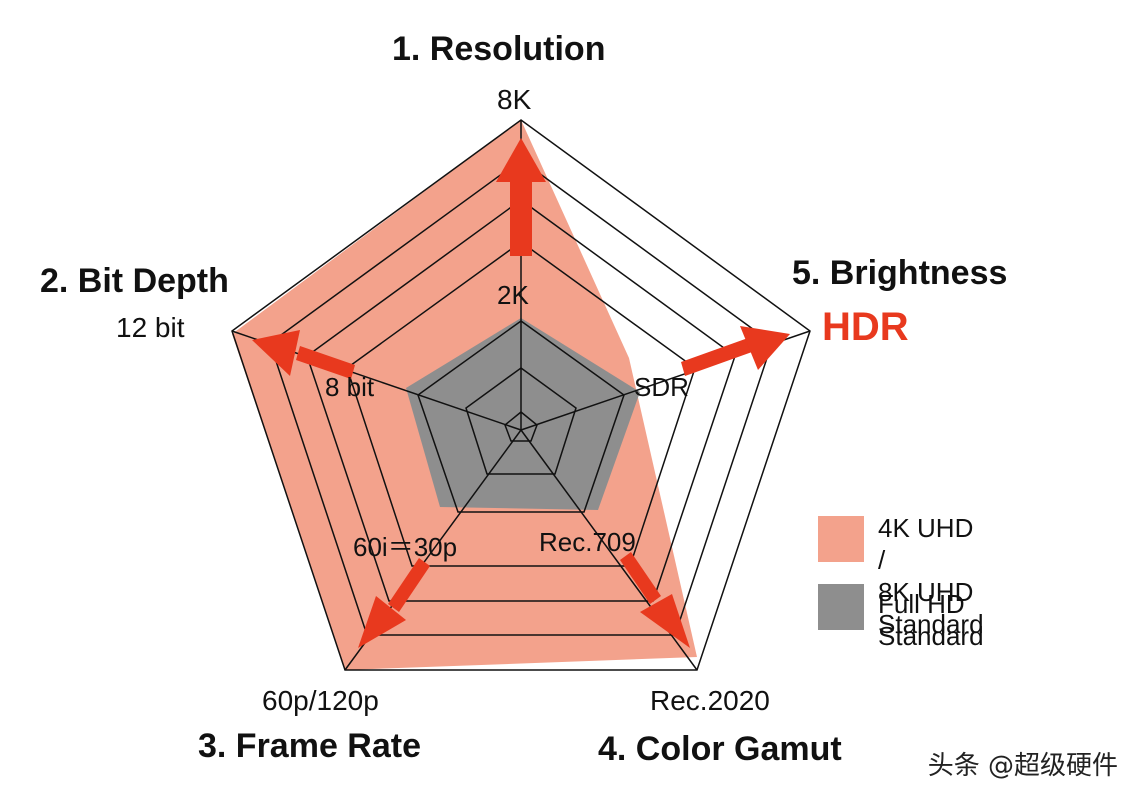 This screenshot has width=1140, height=800. I want to click on base-label-color-gamut: Rec.709, so click(587, 542).